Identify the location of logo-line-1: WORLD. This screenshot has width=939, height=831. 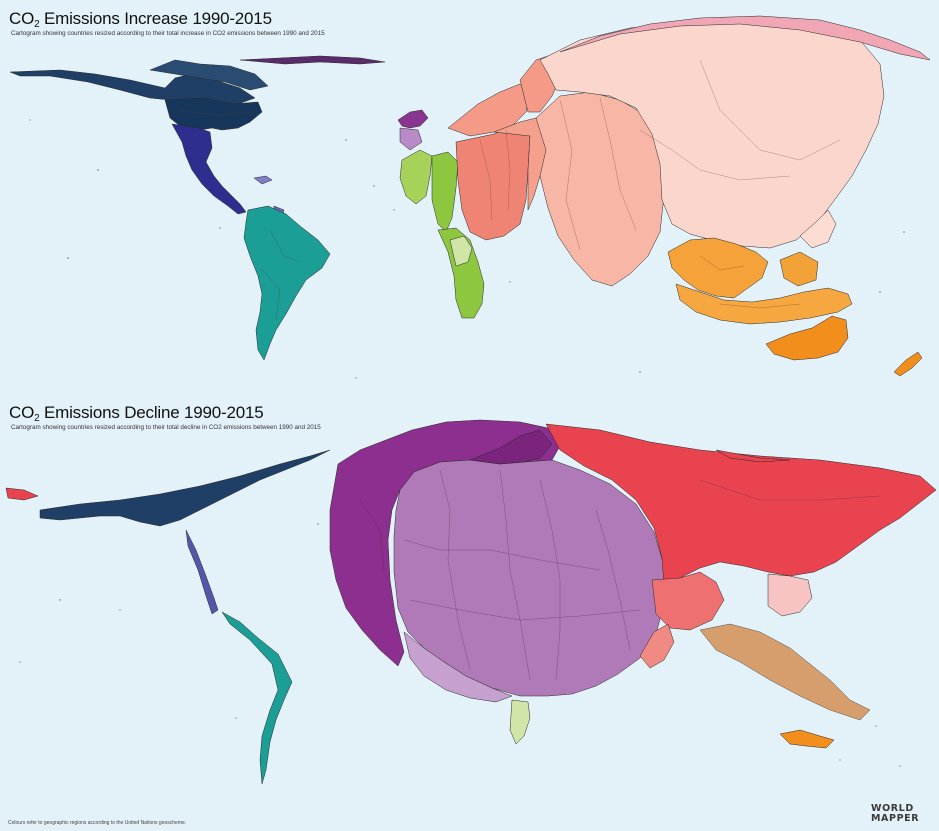
(892, 808).